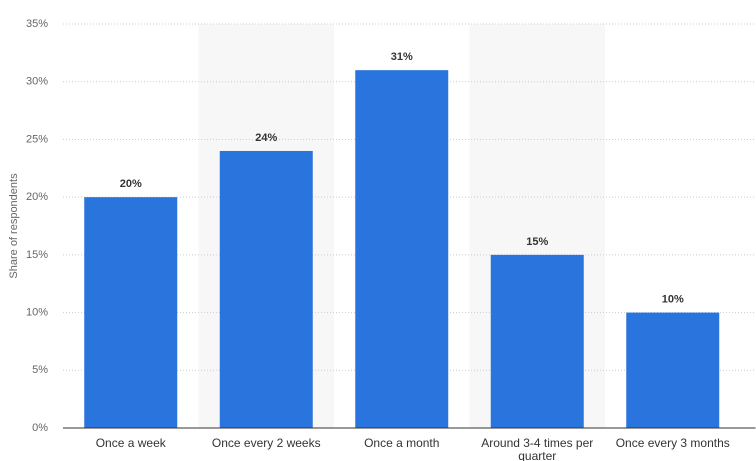 Image resolution: width=756 pixels, height=461 pixels. What do you see at coordinates (537, 448) in the screenshot?
I see `x-tick-label: Around 3-4 times per quarter` at bounding box center [537, 448].